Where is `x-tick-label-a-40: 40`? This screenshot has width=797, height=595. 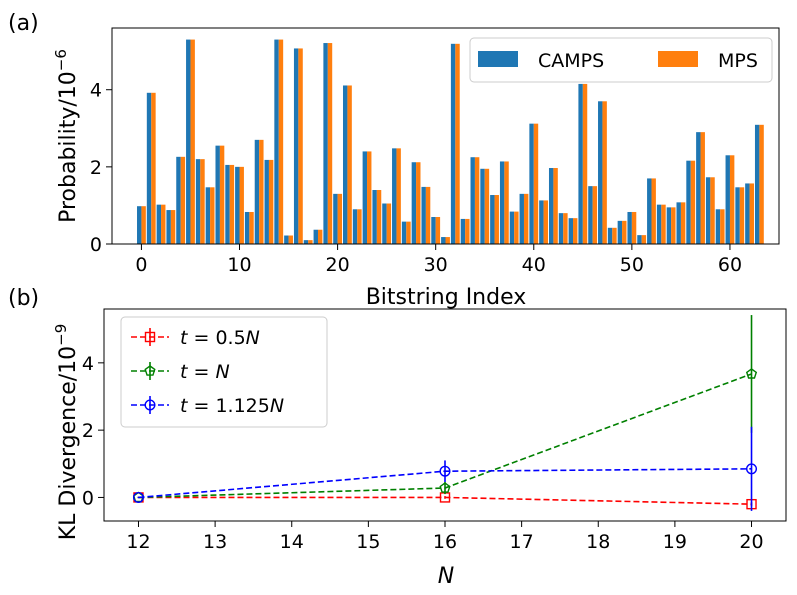
x-tick-label-a-40: 40 is located at coordinates (534, 265).